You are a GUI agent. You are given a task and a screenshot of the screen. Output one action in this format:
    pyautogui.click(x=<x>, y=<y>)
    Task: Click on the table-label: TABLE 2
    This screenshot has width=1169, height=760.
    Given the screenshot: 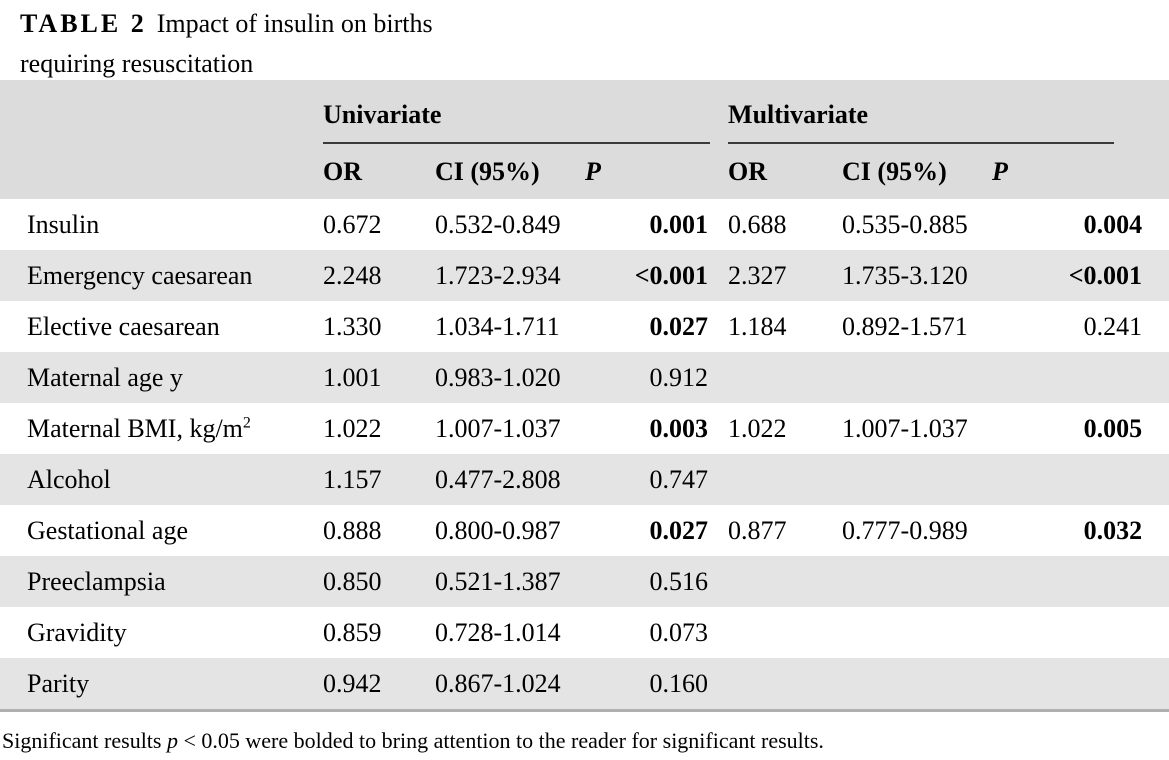 What is the action you would take?
    pyautogui.click(x=83, y=23)
    